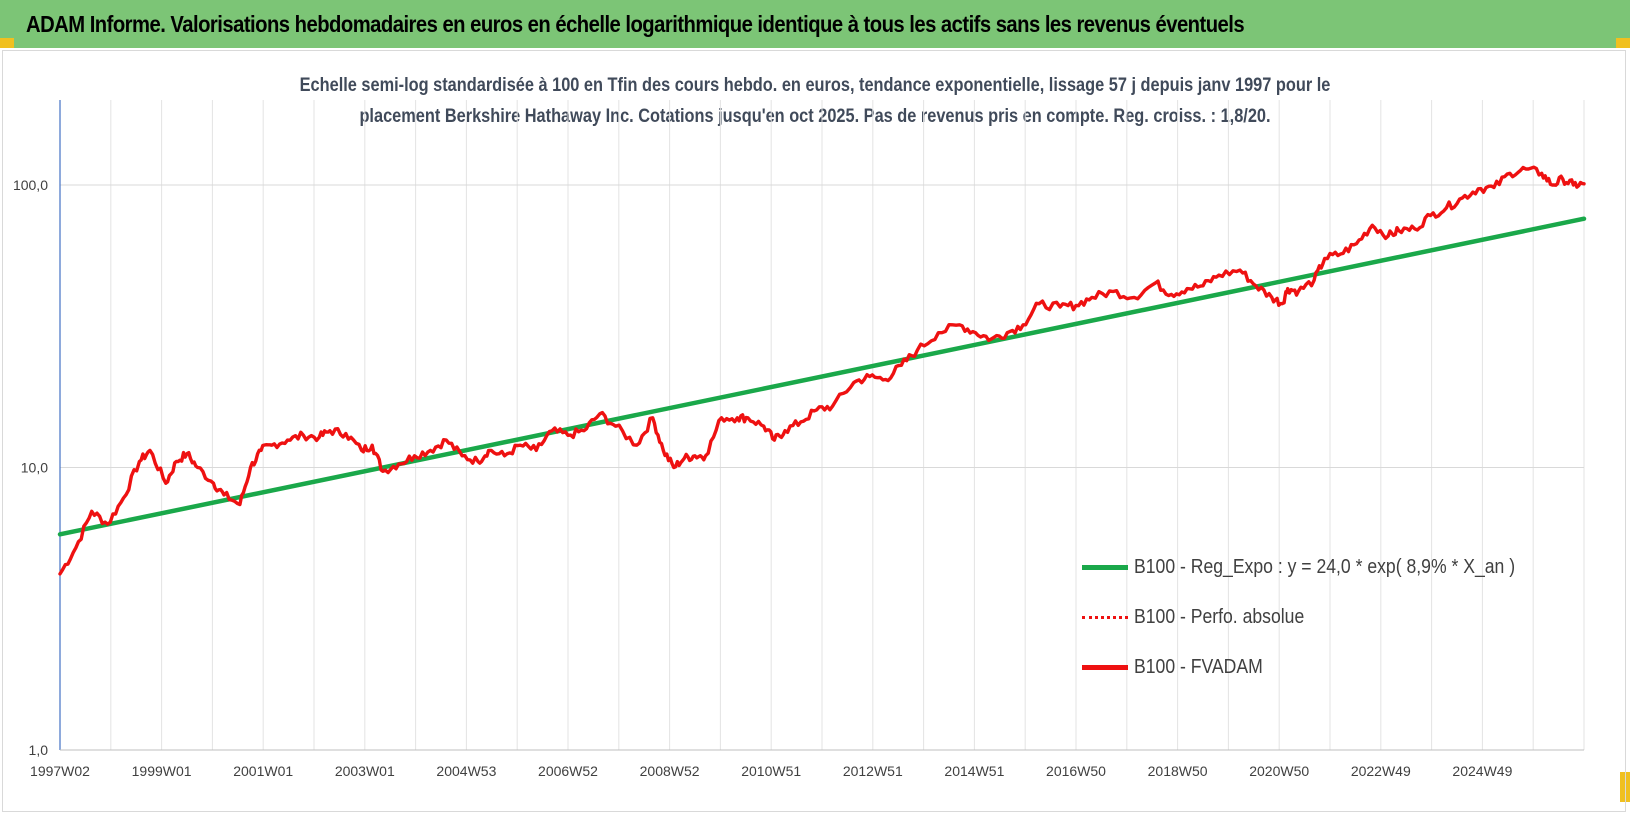  I want to click on corner-marker-top-left, so click(7, 43).